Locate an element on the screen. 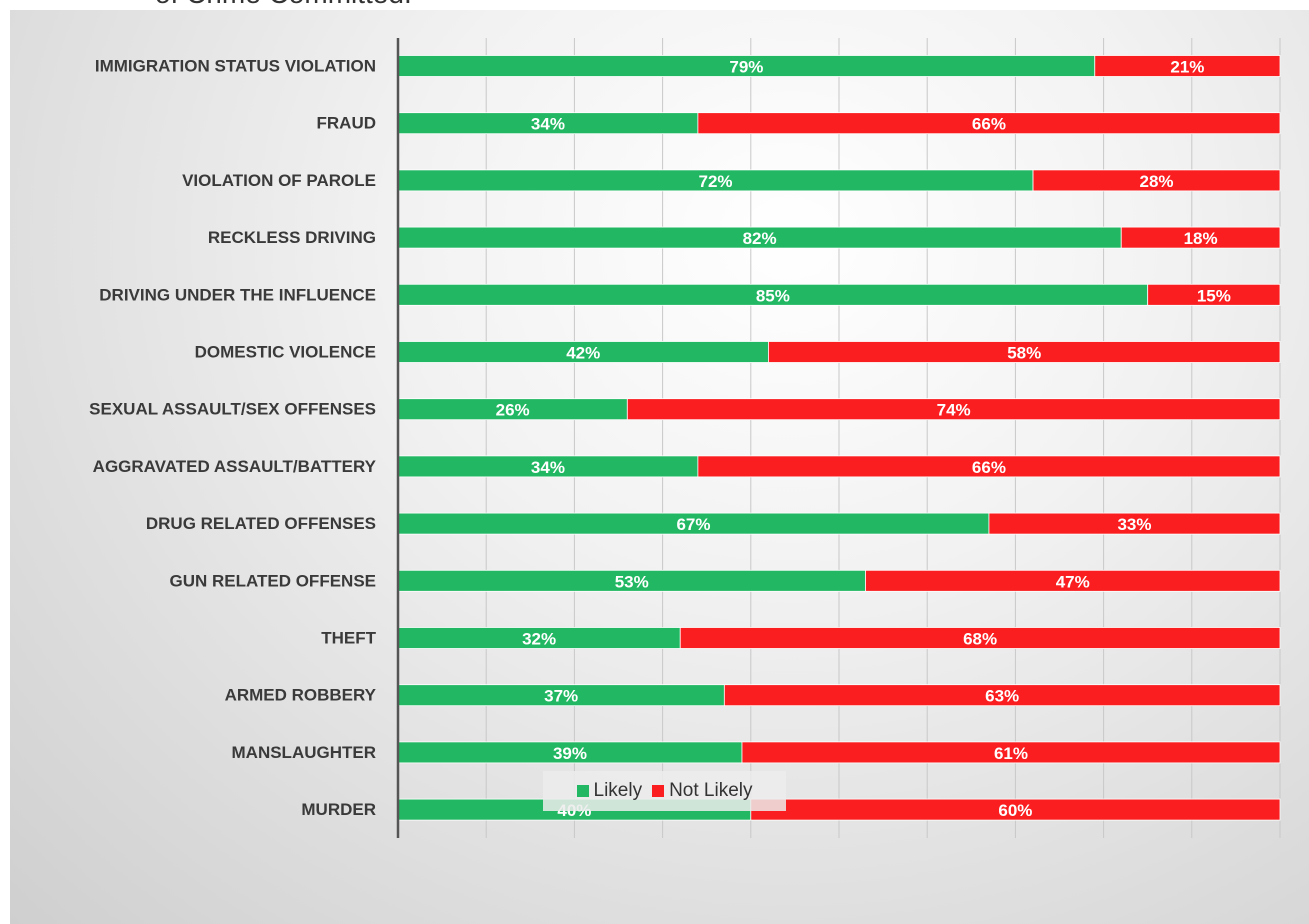  category-label: DOMESTIC VIOLENCE is located at coordinates (285, 352).